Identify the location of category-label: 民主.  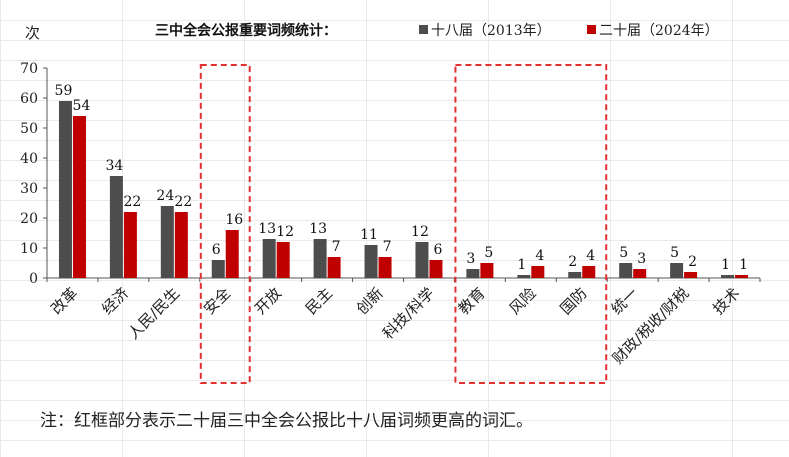
(319, 301).